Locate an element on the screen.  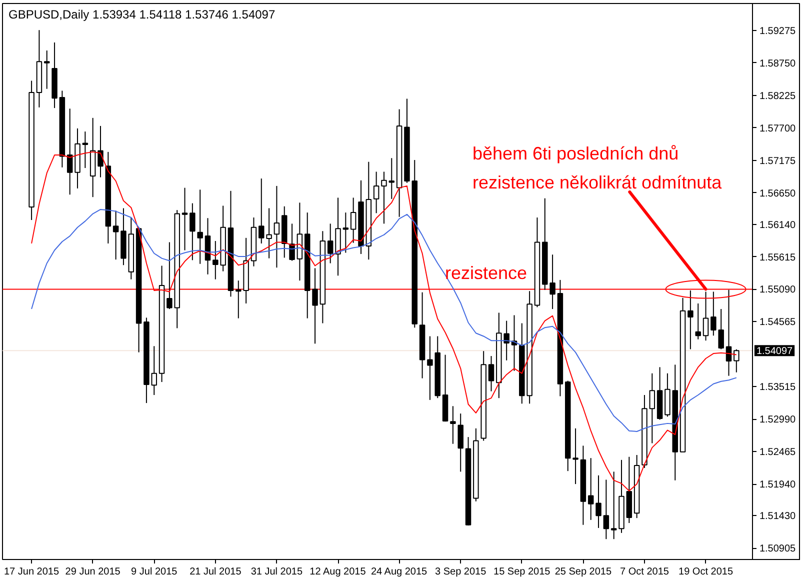
y-tick-label: 1.58750 is located at coordinates (777, 64).